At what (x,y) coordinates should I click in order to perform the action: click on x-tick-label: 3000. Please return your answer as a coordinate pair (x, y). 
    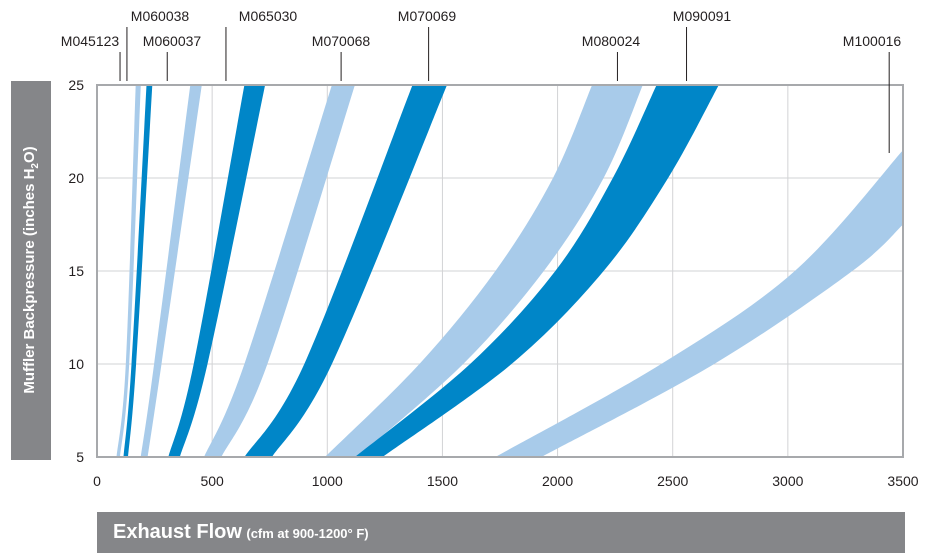
    Looking at the image, I should click on (787, 481).